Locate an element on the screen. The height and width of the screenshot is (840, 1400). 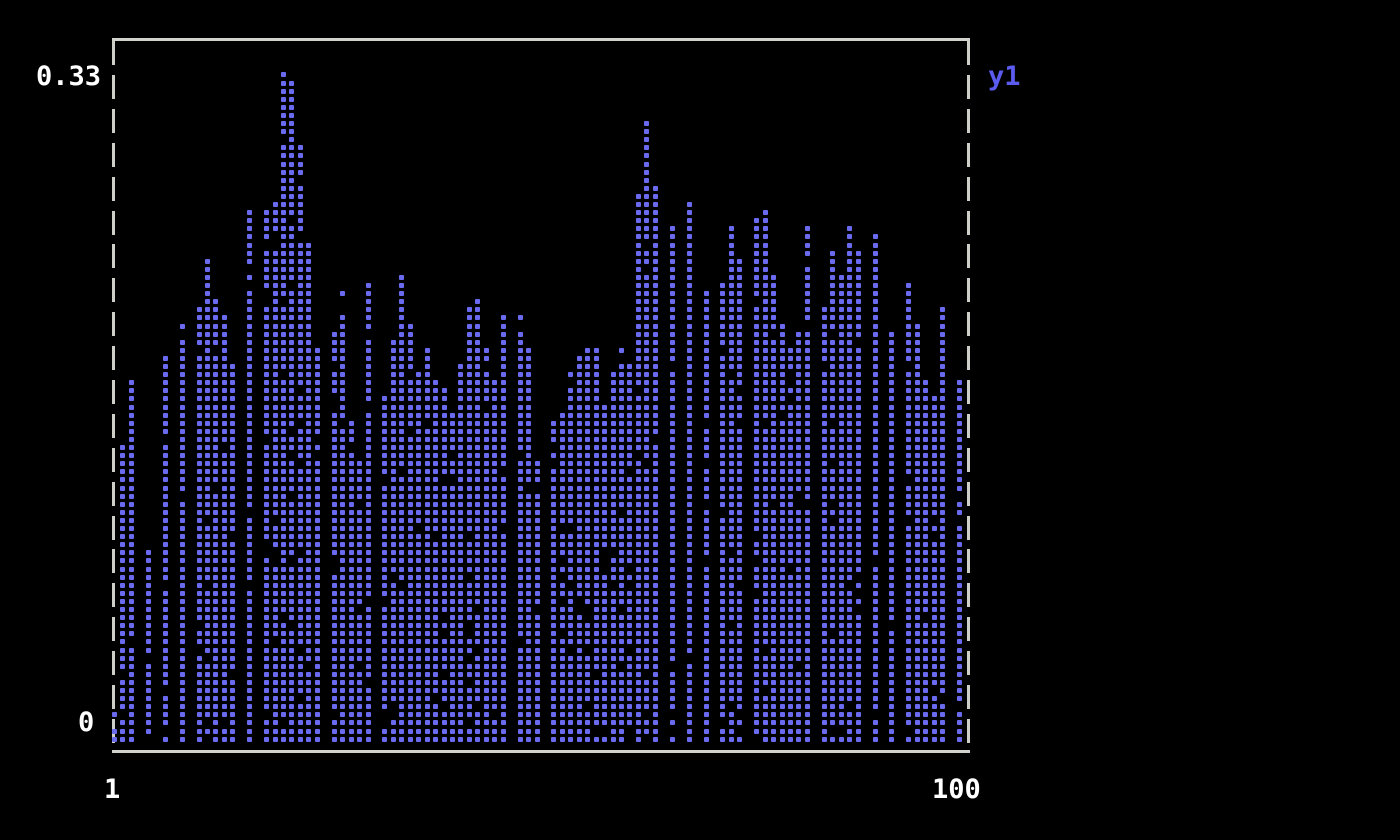
y-axis-max-label: 0.33 is located at coordinates (69, 76).